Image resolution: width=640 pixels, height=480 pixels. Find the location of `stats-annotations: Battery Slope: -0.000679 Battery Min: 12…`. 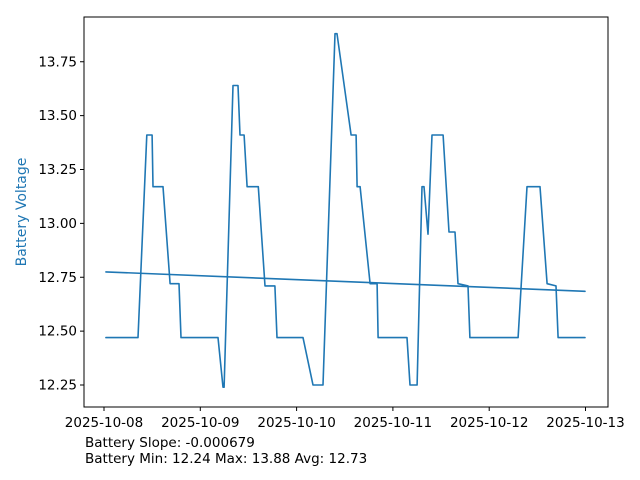

stats-annotations: Battery Slope: -0.000679 Battery Min: 12… is located at coordinates (226, 451).